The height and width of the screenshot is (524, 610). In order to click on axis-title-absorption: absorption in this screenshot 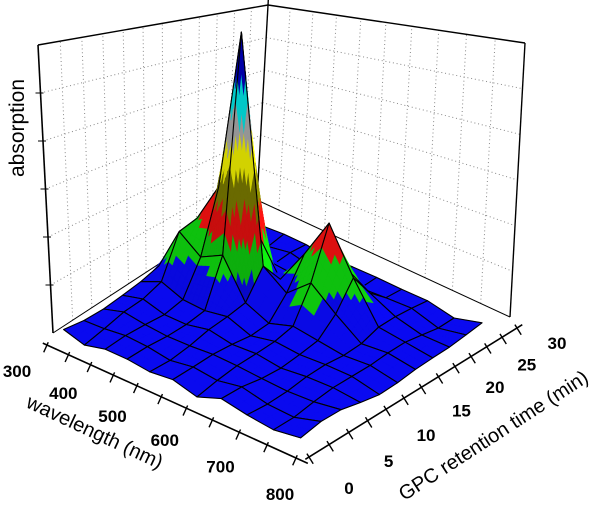, I will do `click(17, 128)`.